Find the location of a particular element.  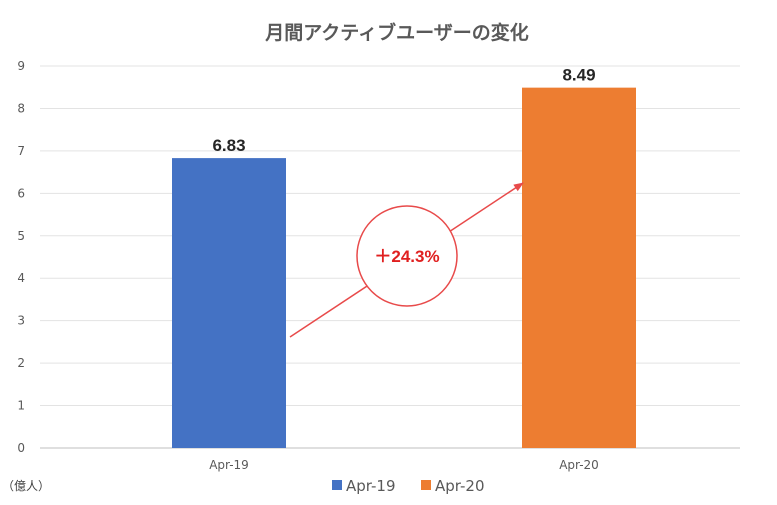

y-tick-label: 9 is located at coordinates (21, 66).